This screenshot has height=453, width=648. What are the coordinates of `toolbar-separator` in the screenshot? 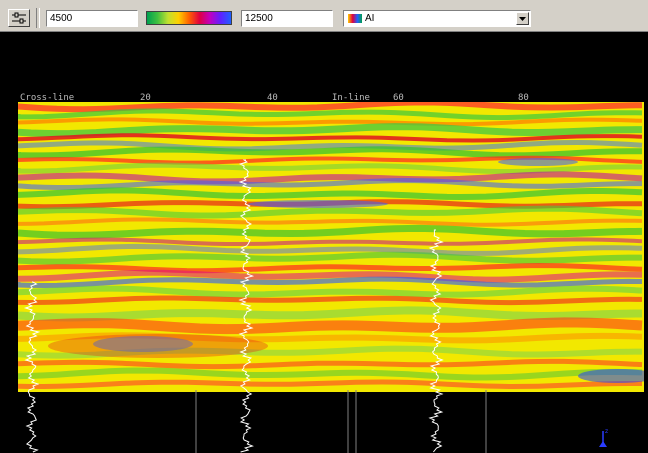 It's located at (38, 18).